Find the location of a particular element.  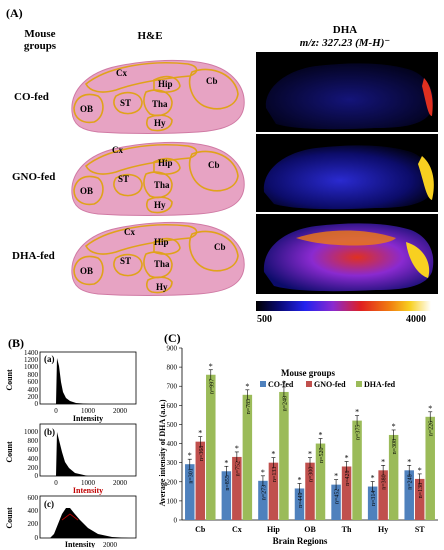

panel-b-label: (B) is located at coordinates (16, 343).